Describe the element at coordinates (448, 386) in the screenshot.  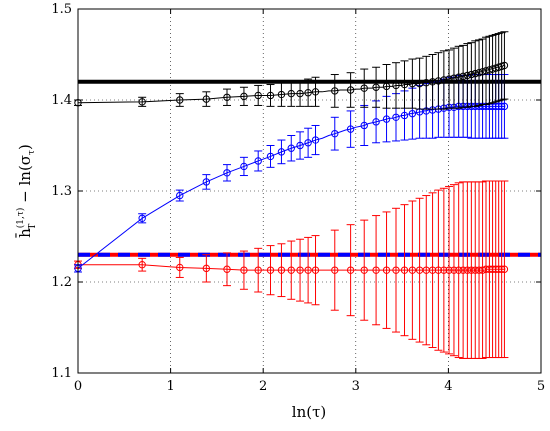
I see `x-tick-label: 4` at that location.